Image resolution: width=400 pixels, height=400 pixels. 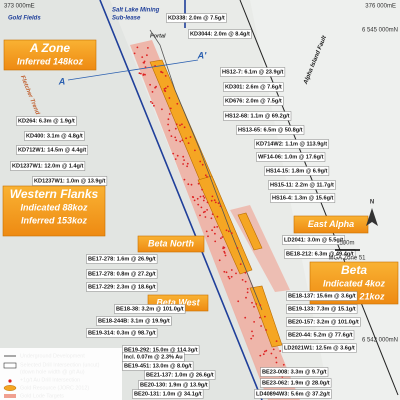 What do you see at coordinates (372, 217) in the screenshot?
I see `north-arrow` at bounding box center [372, 217].